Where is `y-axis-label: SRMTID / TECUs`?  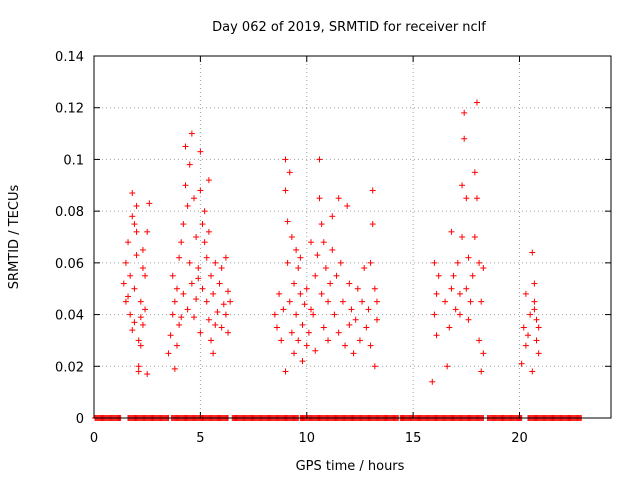 y-axis-label: SRMTID / TECUs is located at coordinates (14, 237).